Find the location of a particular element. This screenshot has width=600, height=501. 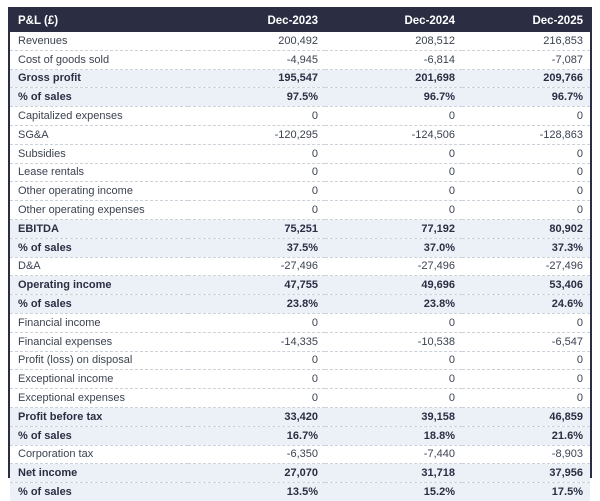

cell-value: -7,087 is located at coordinates (526, 59).